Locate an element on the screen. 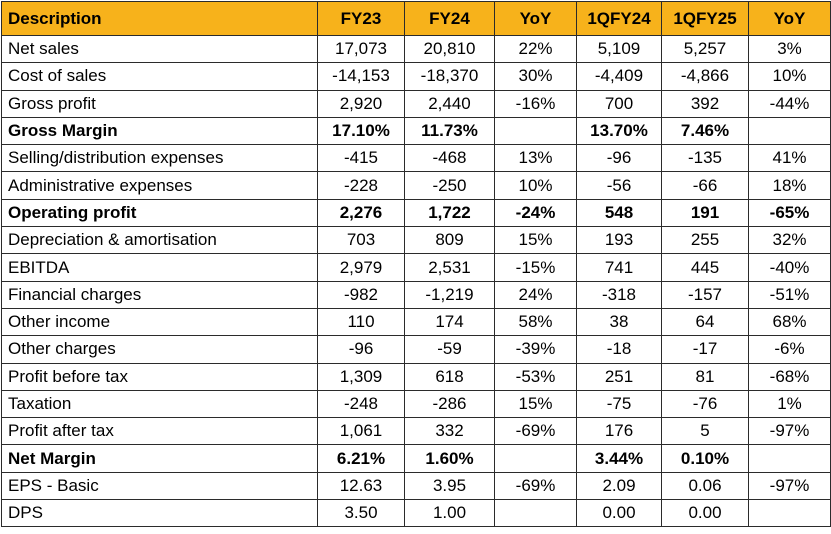 The width and height of the screenshot is (831, 534). table-row: Other income 110 174 58% 38 64 68% is located at coordinates (416, 322).